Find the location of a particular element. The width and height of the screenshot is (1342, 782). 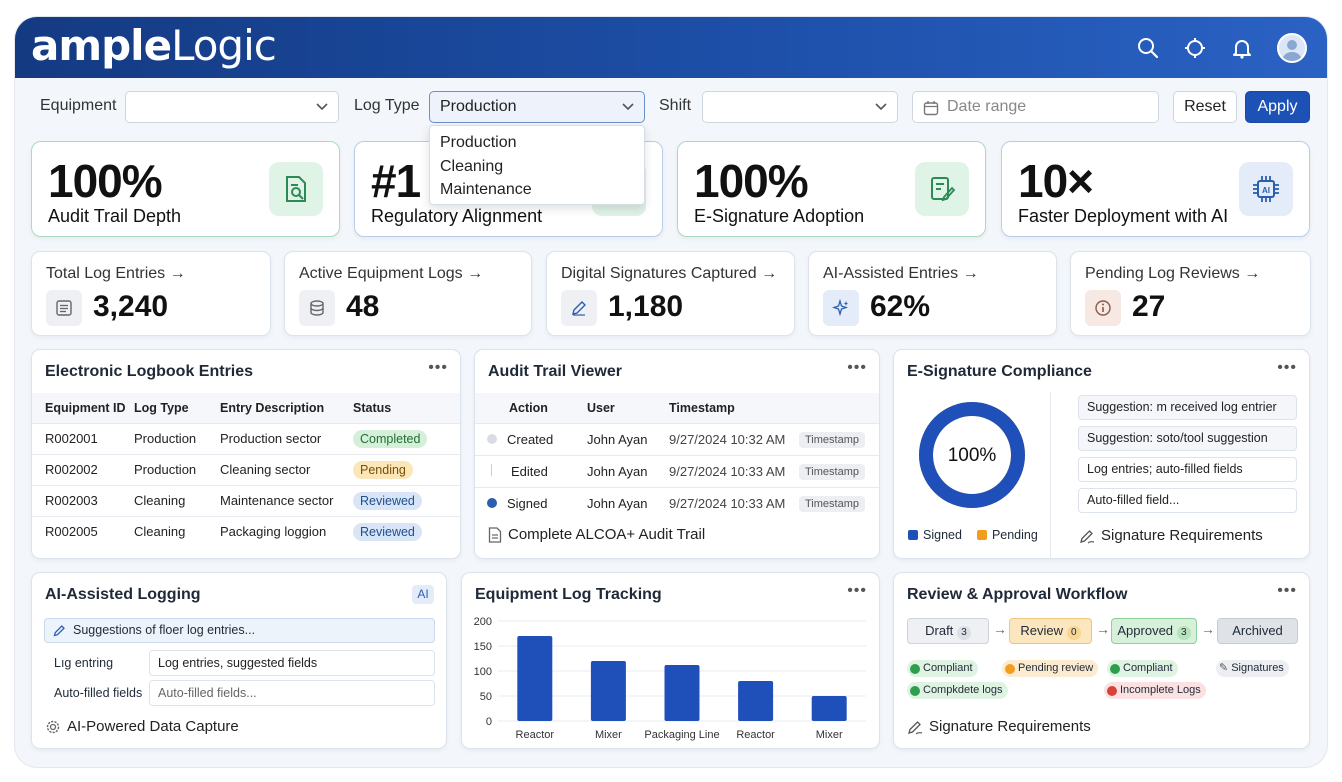

workflow-step-approved: Approved 3 is located at coordinates (1154, 631).